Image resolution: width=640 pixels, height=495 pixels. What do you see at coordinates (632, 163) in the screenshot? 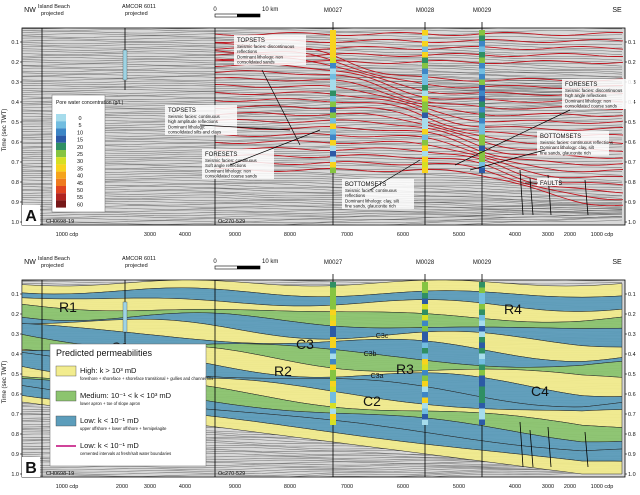
I see `y-tick-label: 0.7` at bounding box center [632, 163].